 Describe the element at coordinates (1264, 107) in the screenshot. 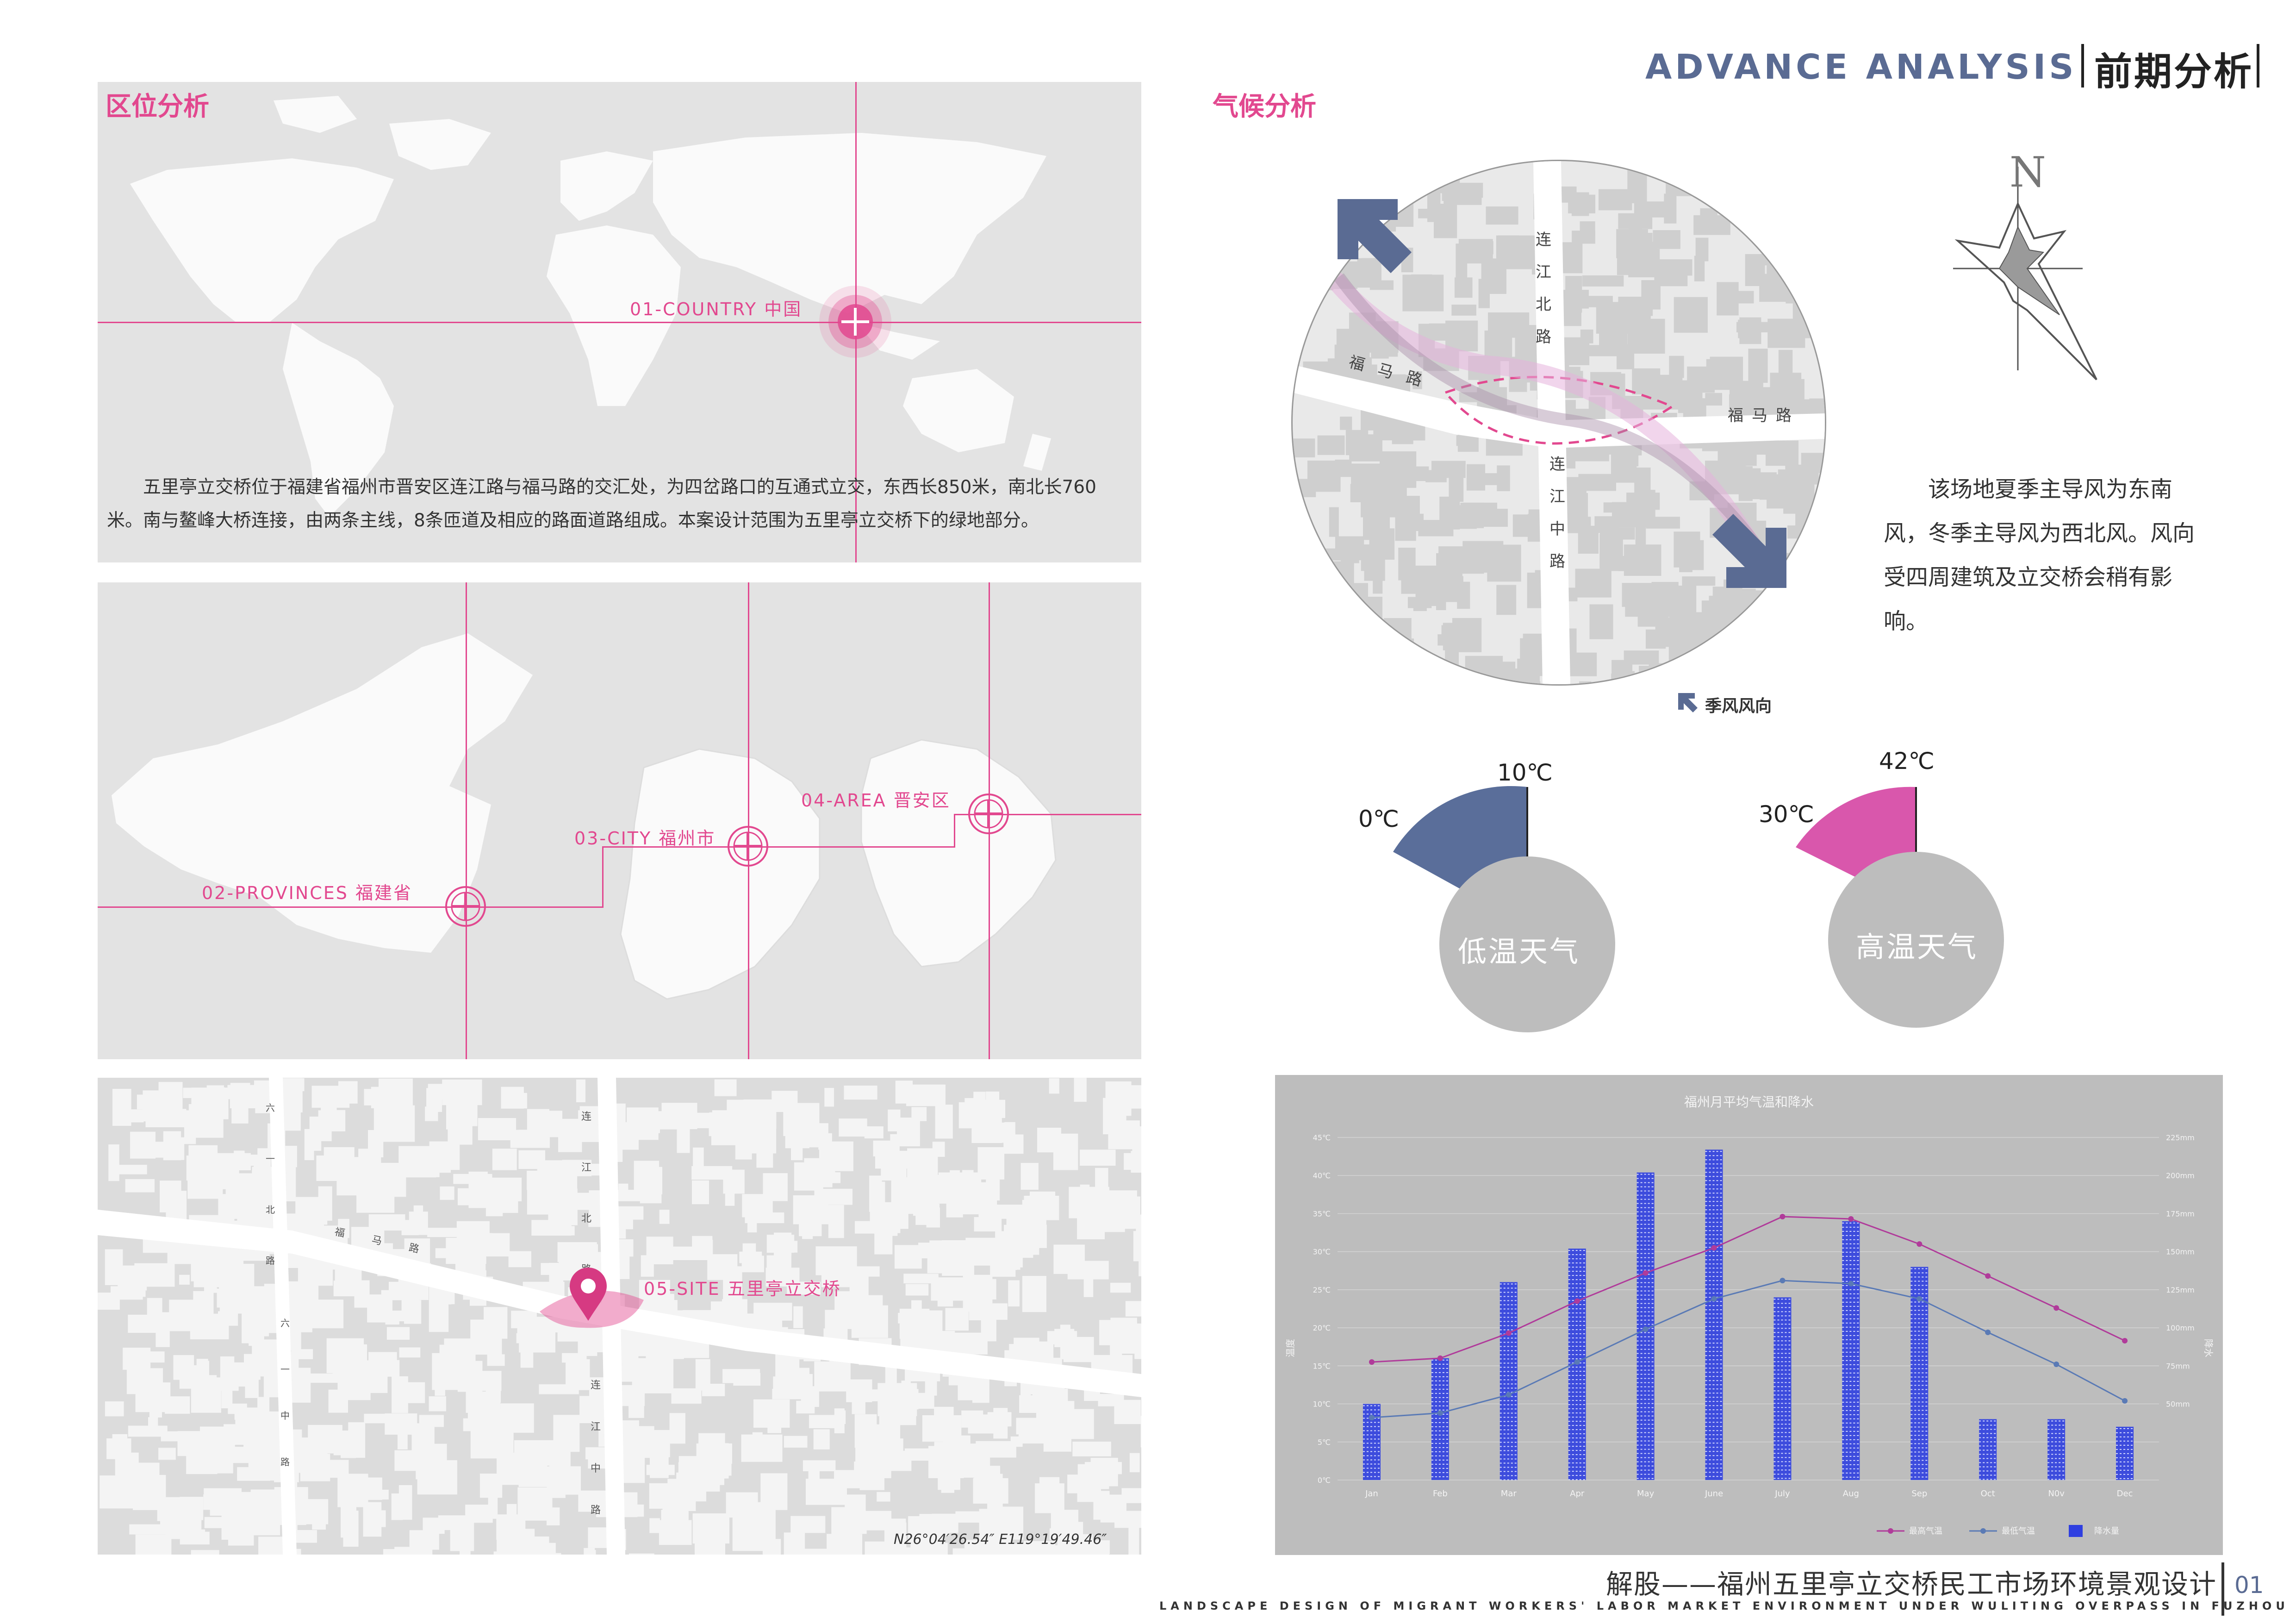

I see `climate-title: 气候分析` at that location.